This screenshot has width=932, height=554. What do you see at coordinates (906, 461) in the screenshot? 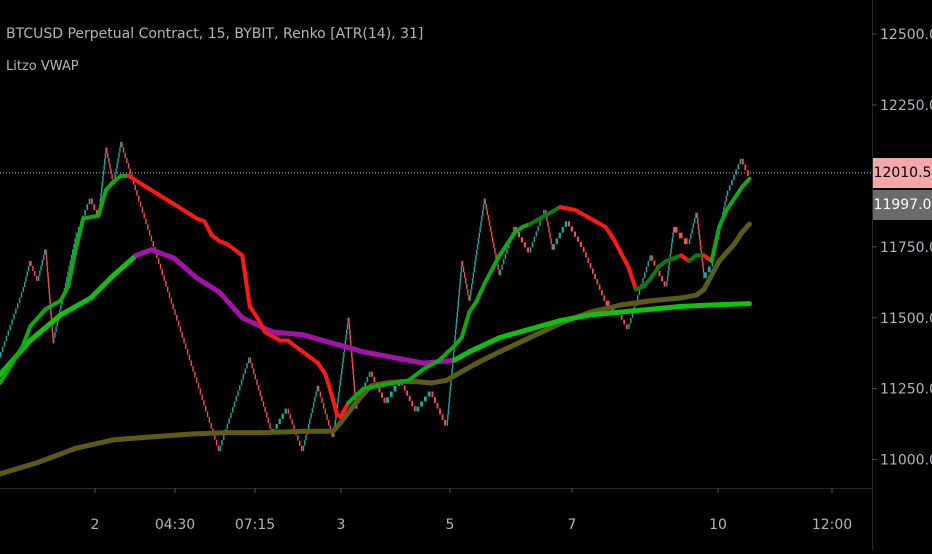
I see `y-tick-label: 11000.0` at bounding box center [906, 461].